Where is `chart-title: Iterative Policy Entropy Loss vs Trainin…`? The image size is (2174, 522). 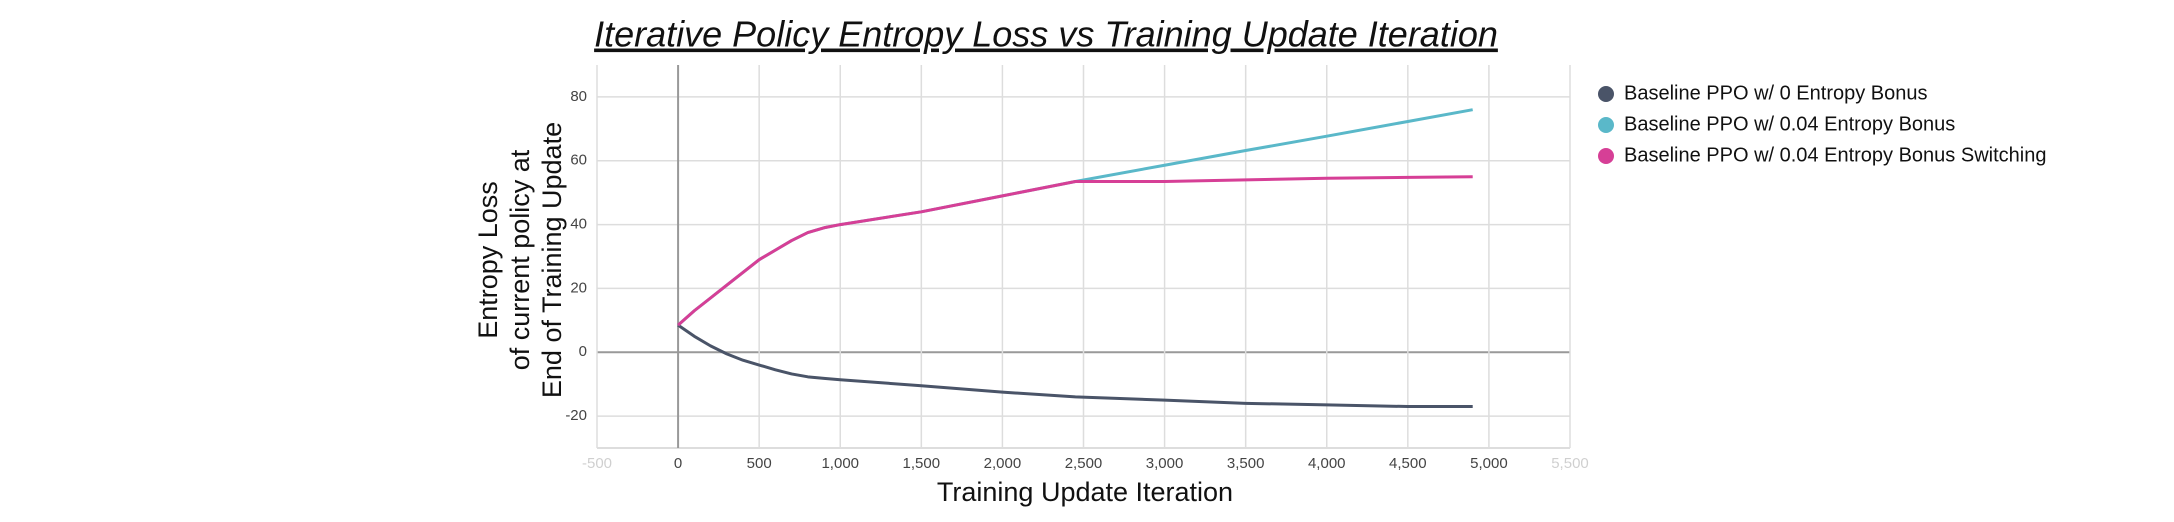 chart-title: Iterative Policy Entropy Loss vs Trainin… is located at coordinates (1046, 34).